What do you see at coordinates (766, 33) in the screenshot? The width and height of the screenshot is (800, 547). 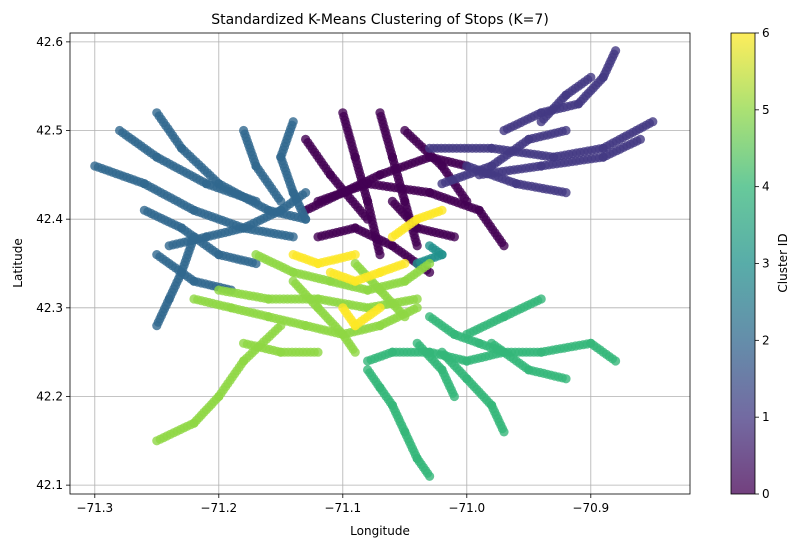 I see `colorbar-tick-label: 6` at bounding box center [766, 33].